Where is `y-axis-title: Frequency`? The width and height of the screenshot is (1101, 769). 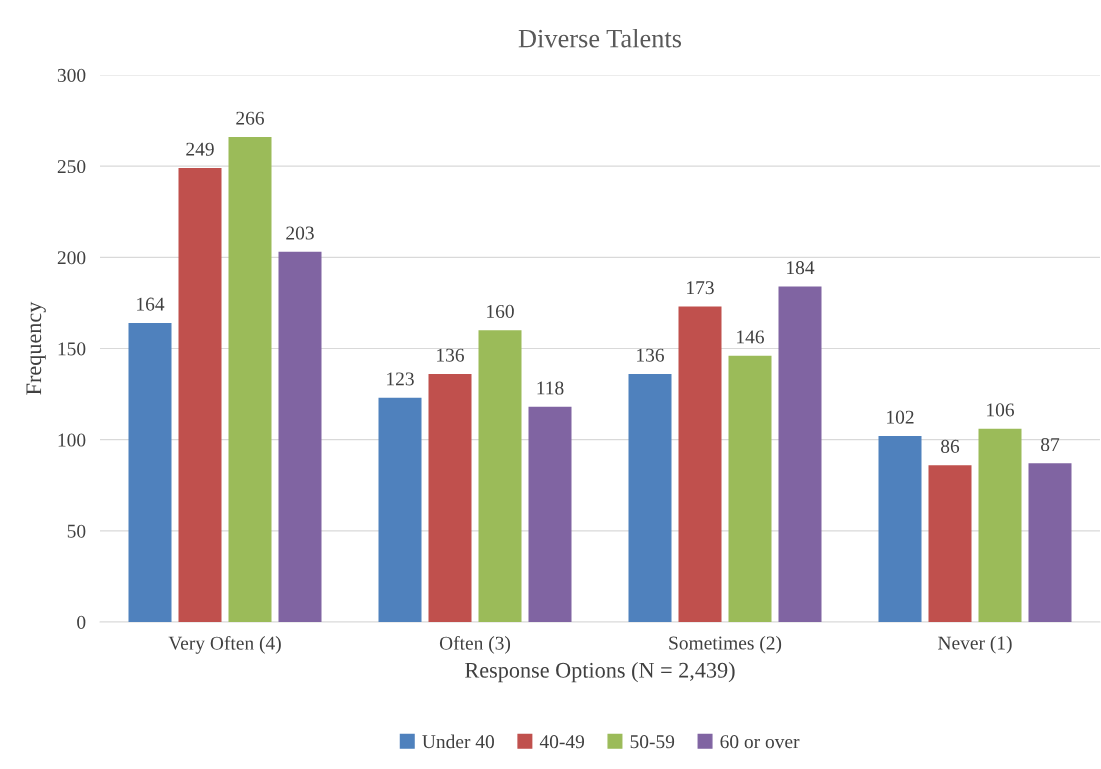 y-axis-title: Frequency is located at coordinates (36, 348).